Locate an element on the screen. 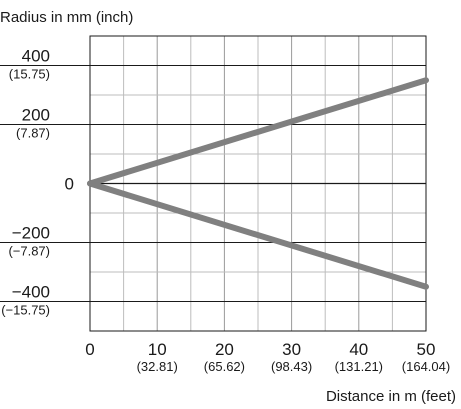 This screenshot has height=409, width=461. x-tick-sublabel: (65.62) is located at coordinates (224, 366).